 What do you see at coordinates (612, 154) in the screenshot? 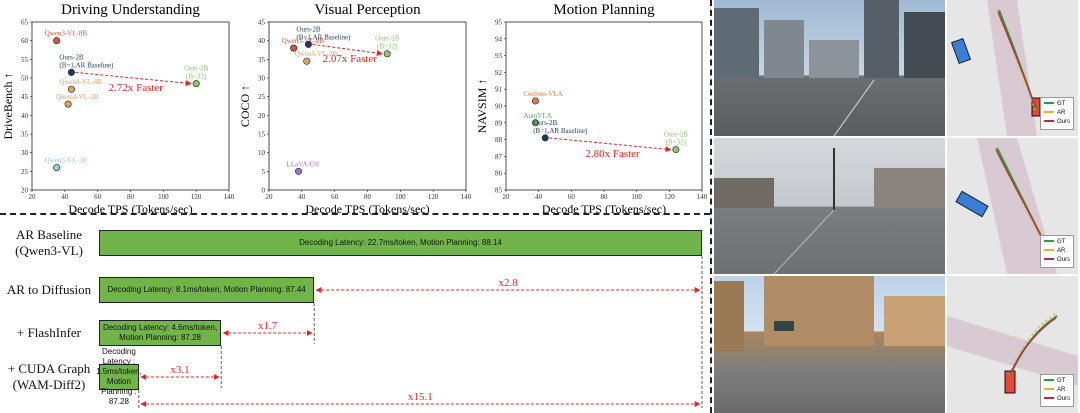
I see `speedup-label: 2.80x Faster` at bounding box center [612, 154].